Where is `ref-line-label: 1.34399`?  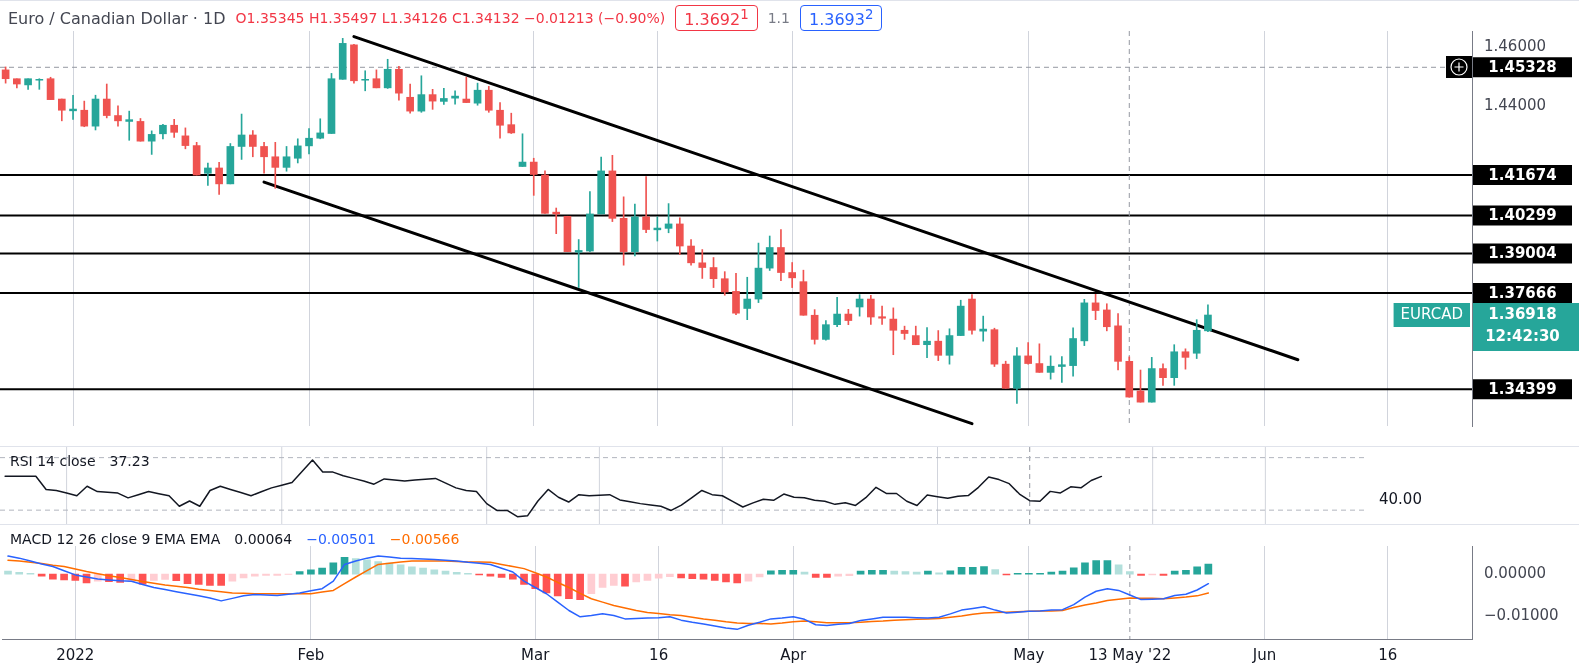
ref-line-label: 1.34399 is located at coordinates (1522, 389).